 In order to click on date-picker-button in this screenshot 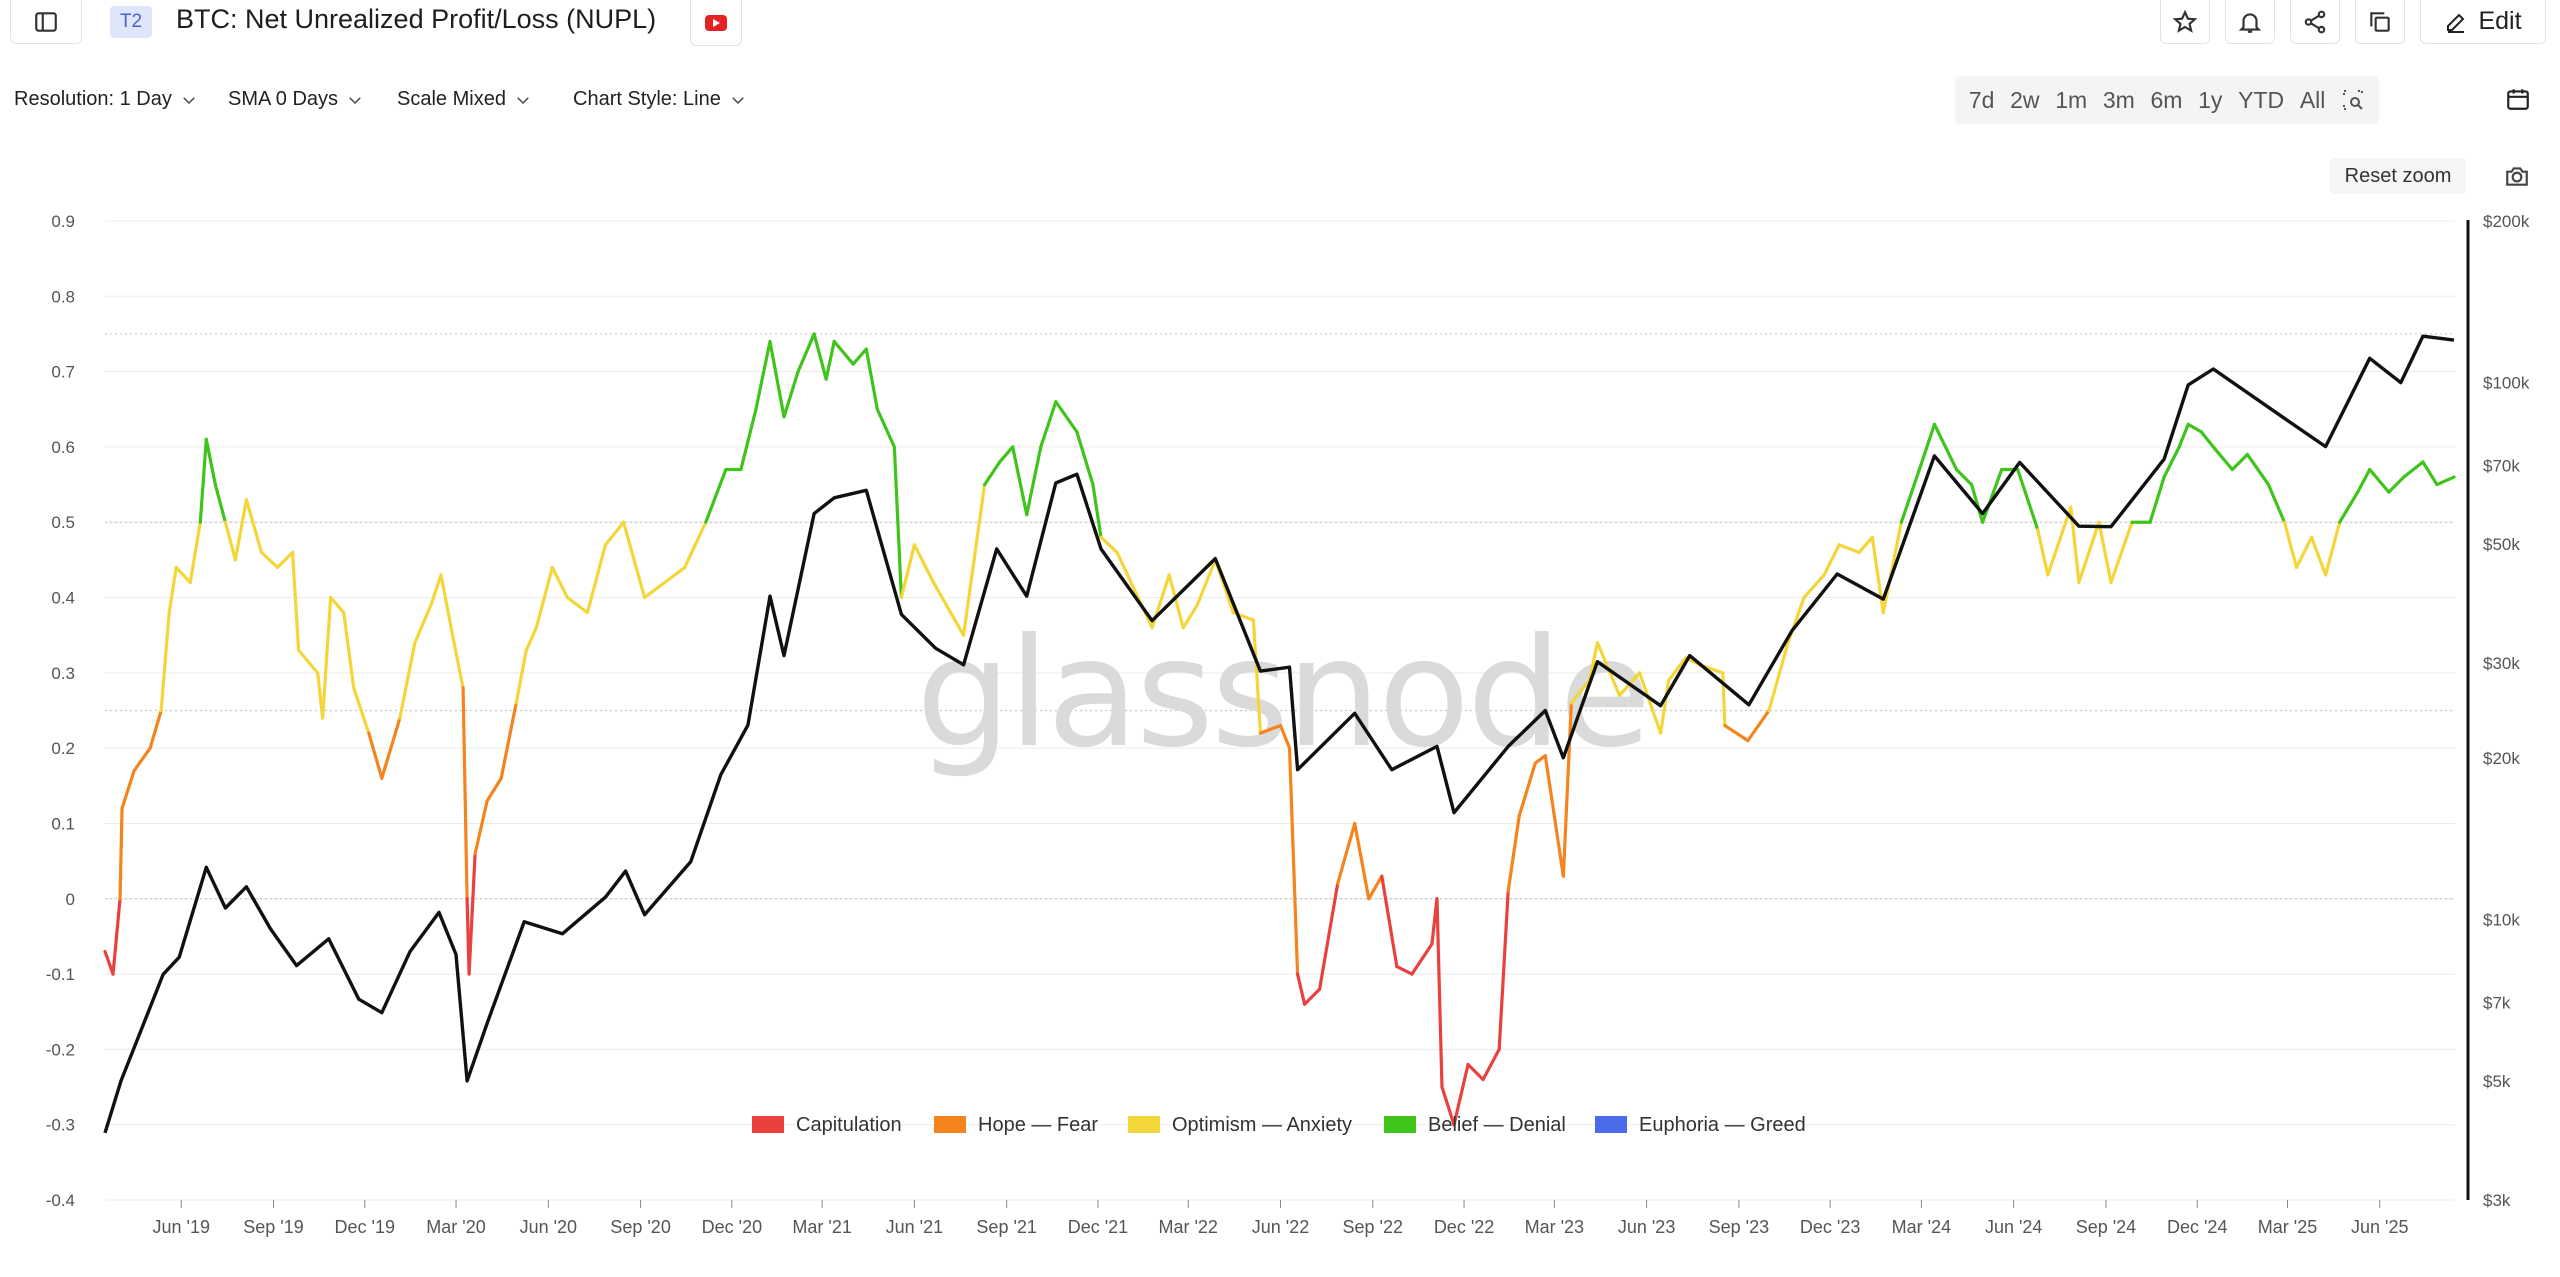, I will do `click(2518, 99)`.